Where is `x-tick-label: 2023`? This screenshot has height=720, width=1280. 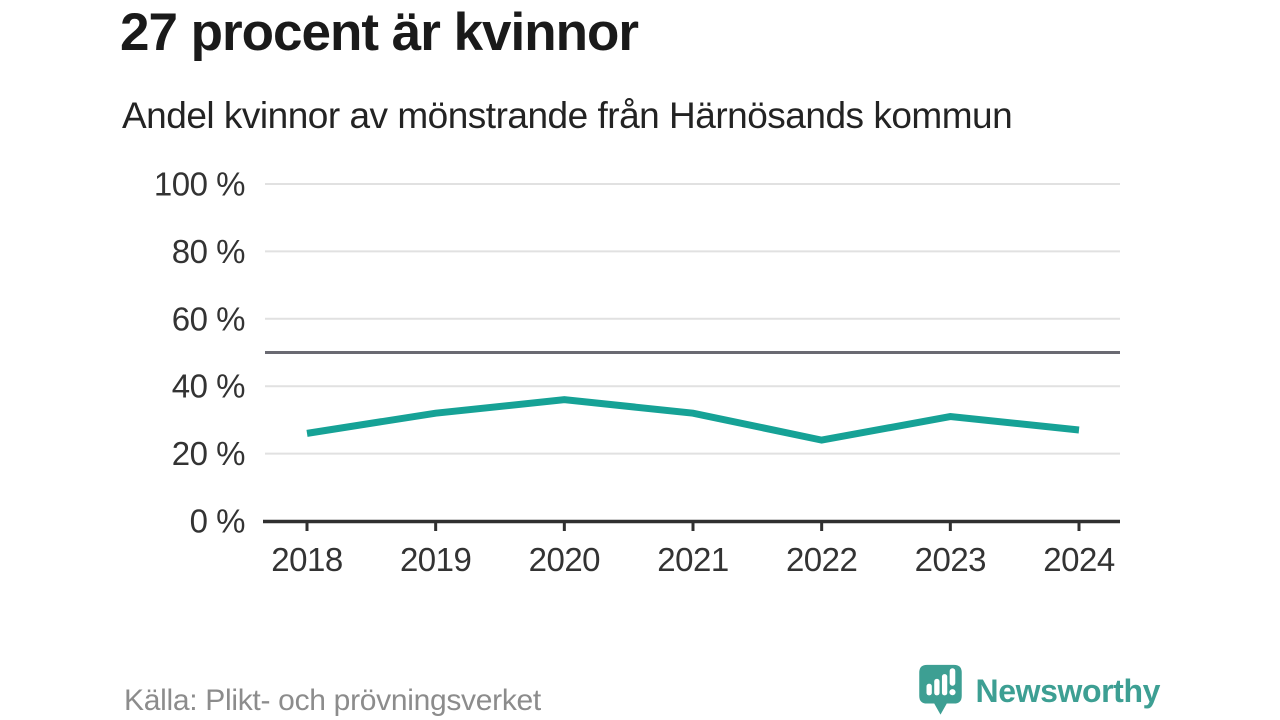 x-tick-label: 2023 is located at coordinates (950, 559).